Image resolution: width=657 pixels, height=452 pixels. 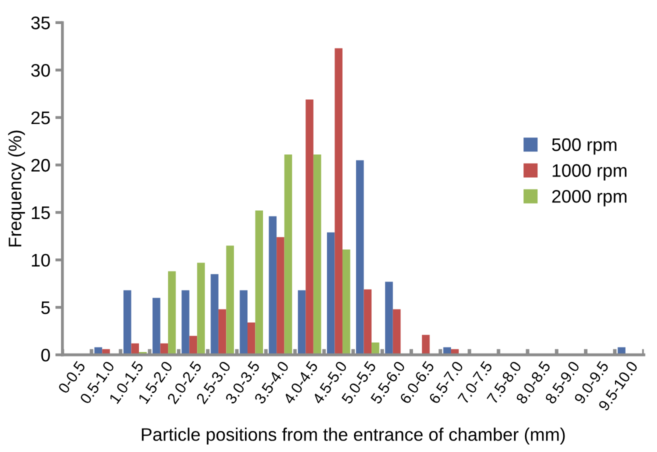 What do you see at coordinates (589, 198) in the screenshot?
I see `legend-label: 2000 rpm` at bounding box center [589, 198].